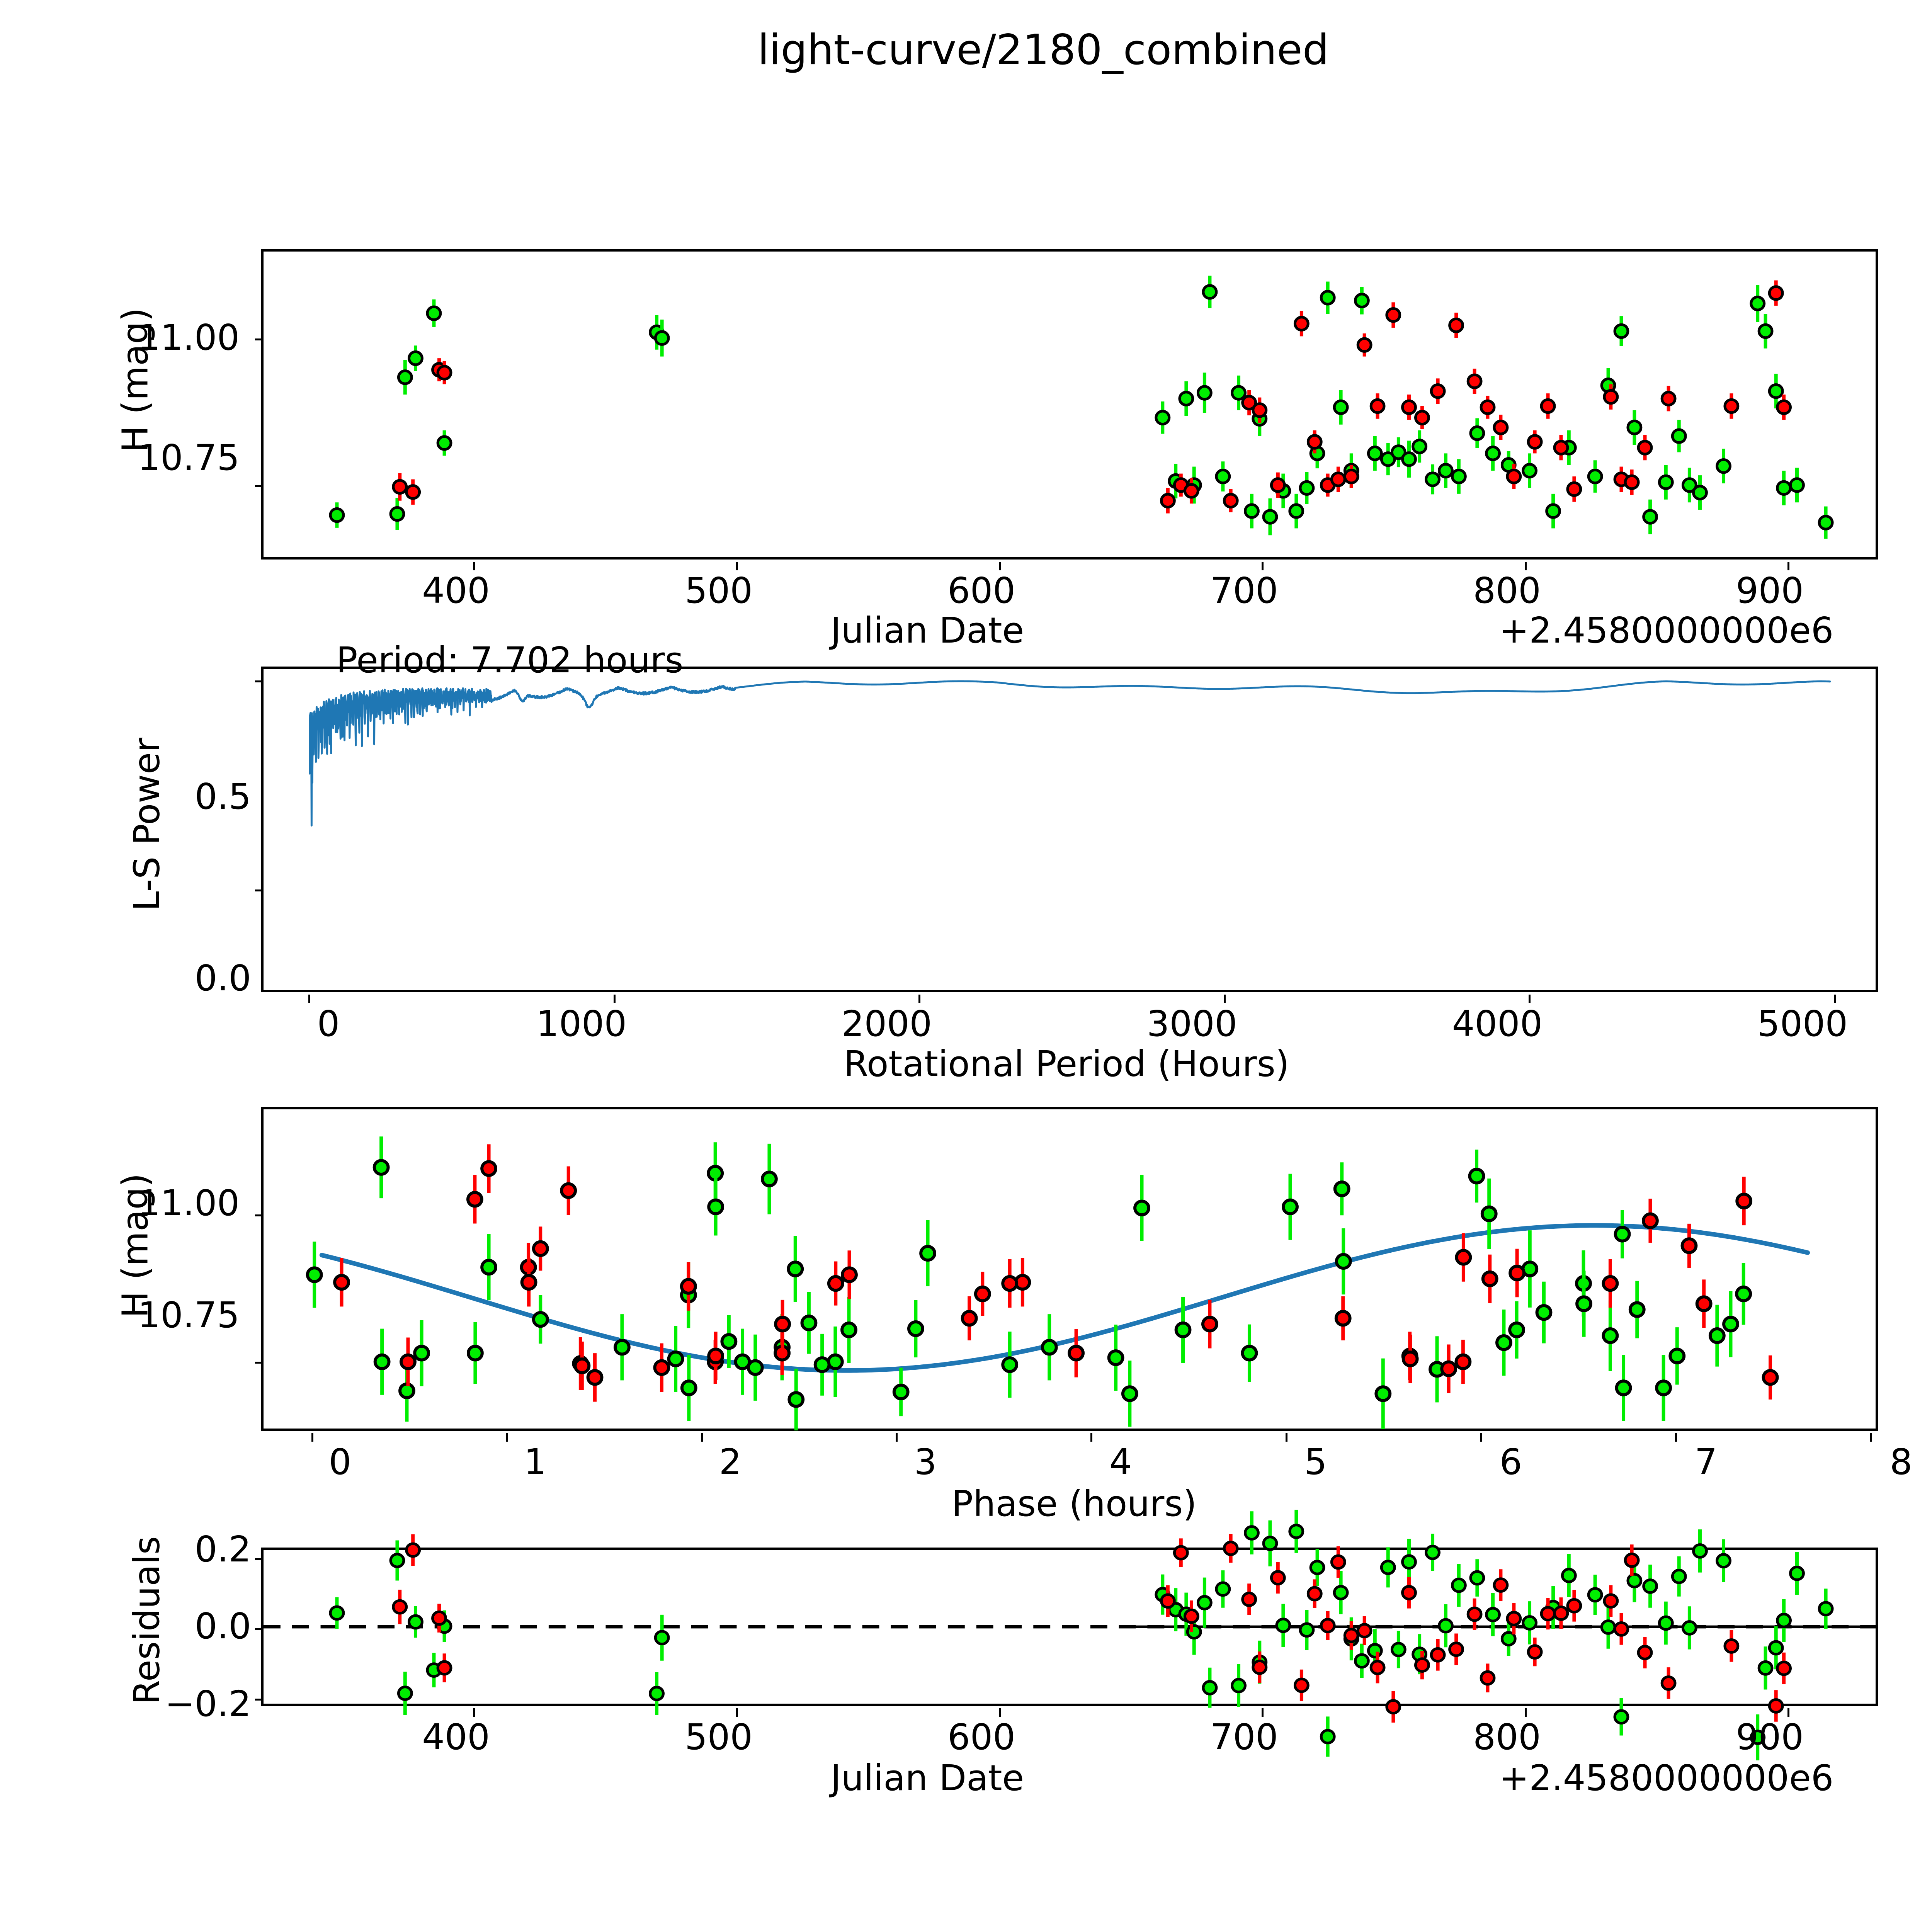 The width and height of the screenshot is (1932, 1932). I want to click on lightcurve-plot-area, so click(1081, 407).